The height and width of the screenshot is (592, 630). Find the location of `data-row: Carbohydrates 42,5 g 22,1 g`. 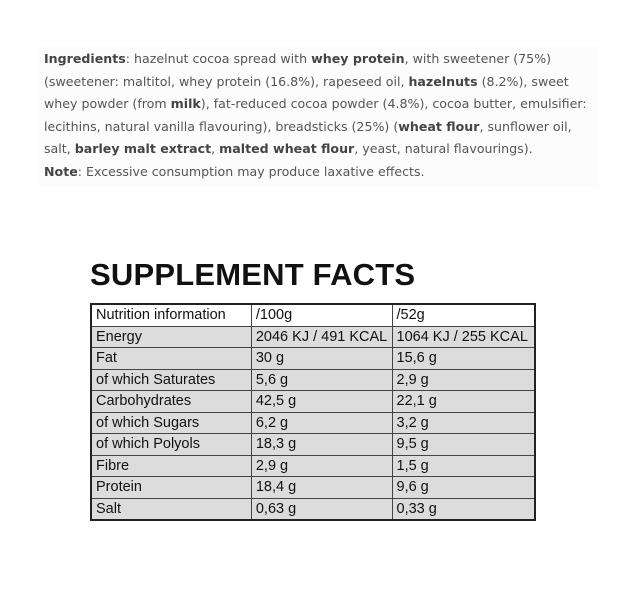

data-row: Carbohydrates 42,5 g 22,1 g is located at coordinates (313, 401).